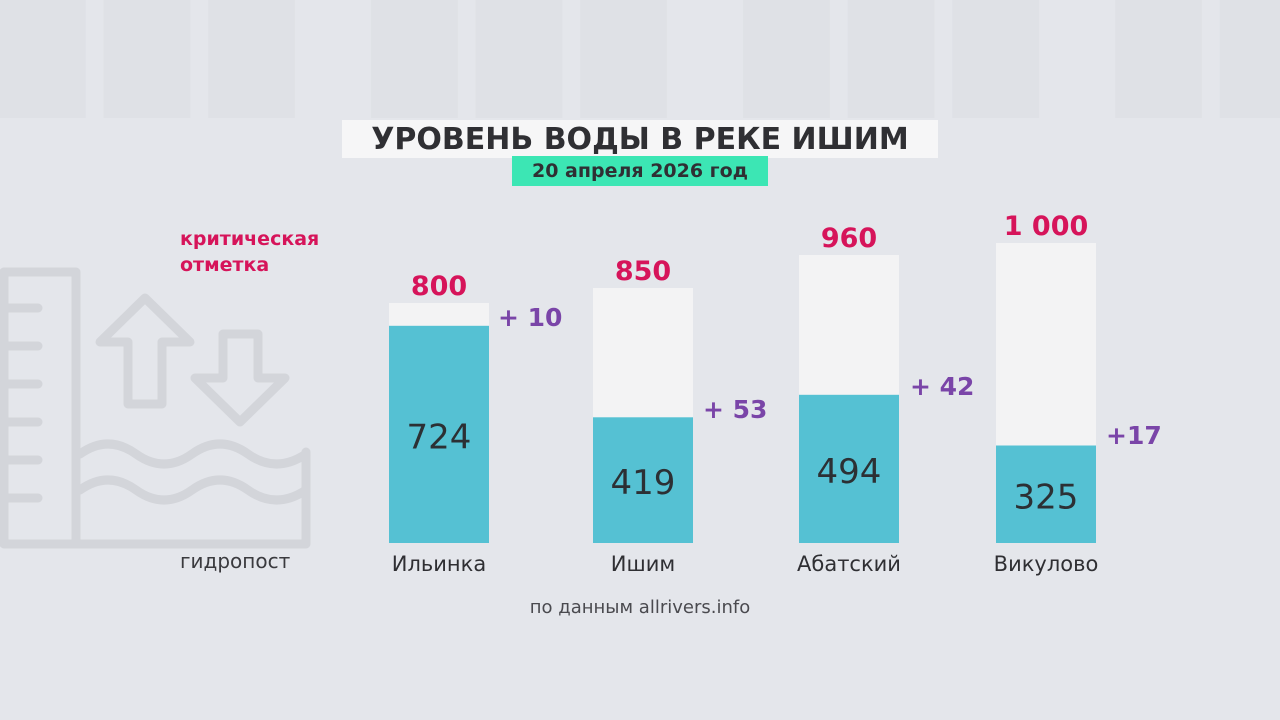 The image size is (1280, 720). Describe the element at coordinates (155, 408) in the screenshot. I see `water-level-gauge-icon` at that location.